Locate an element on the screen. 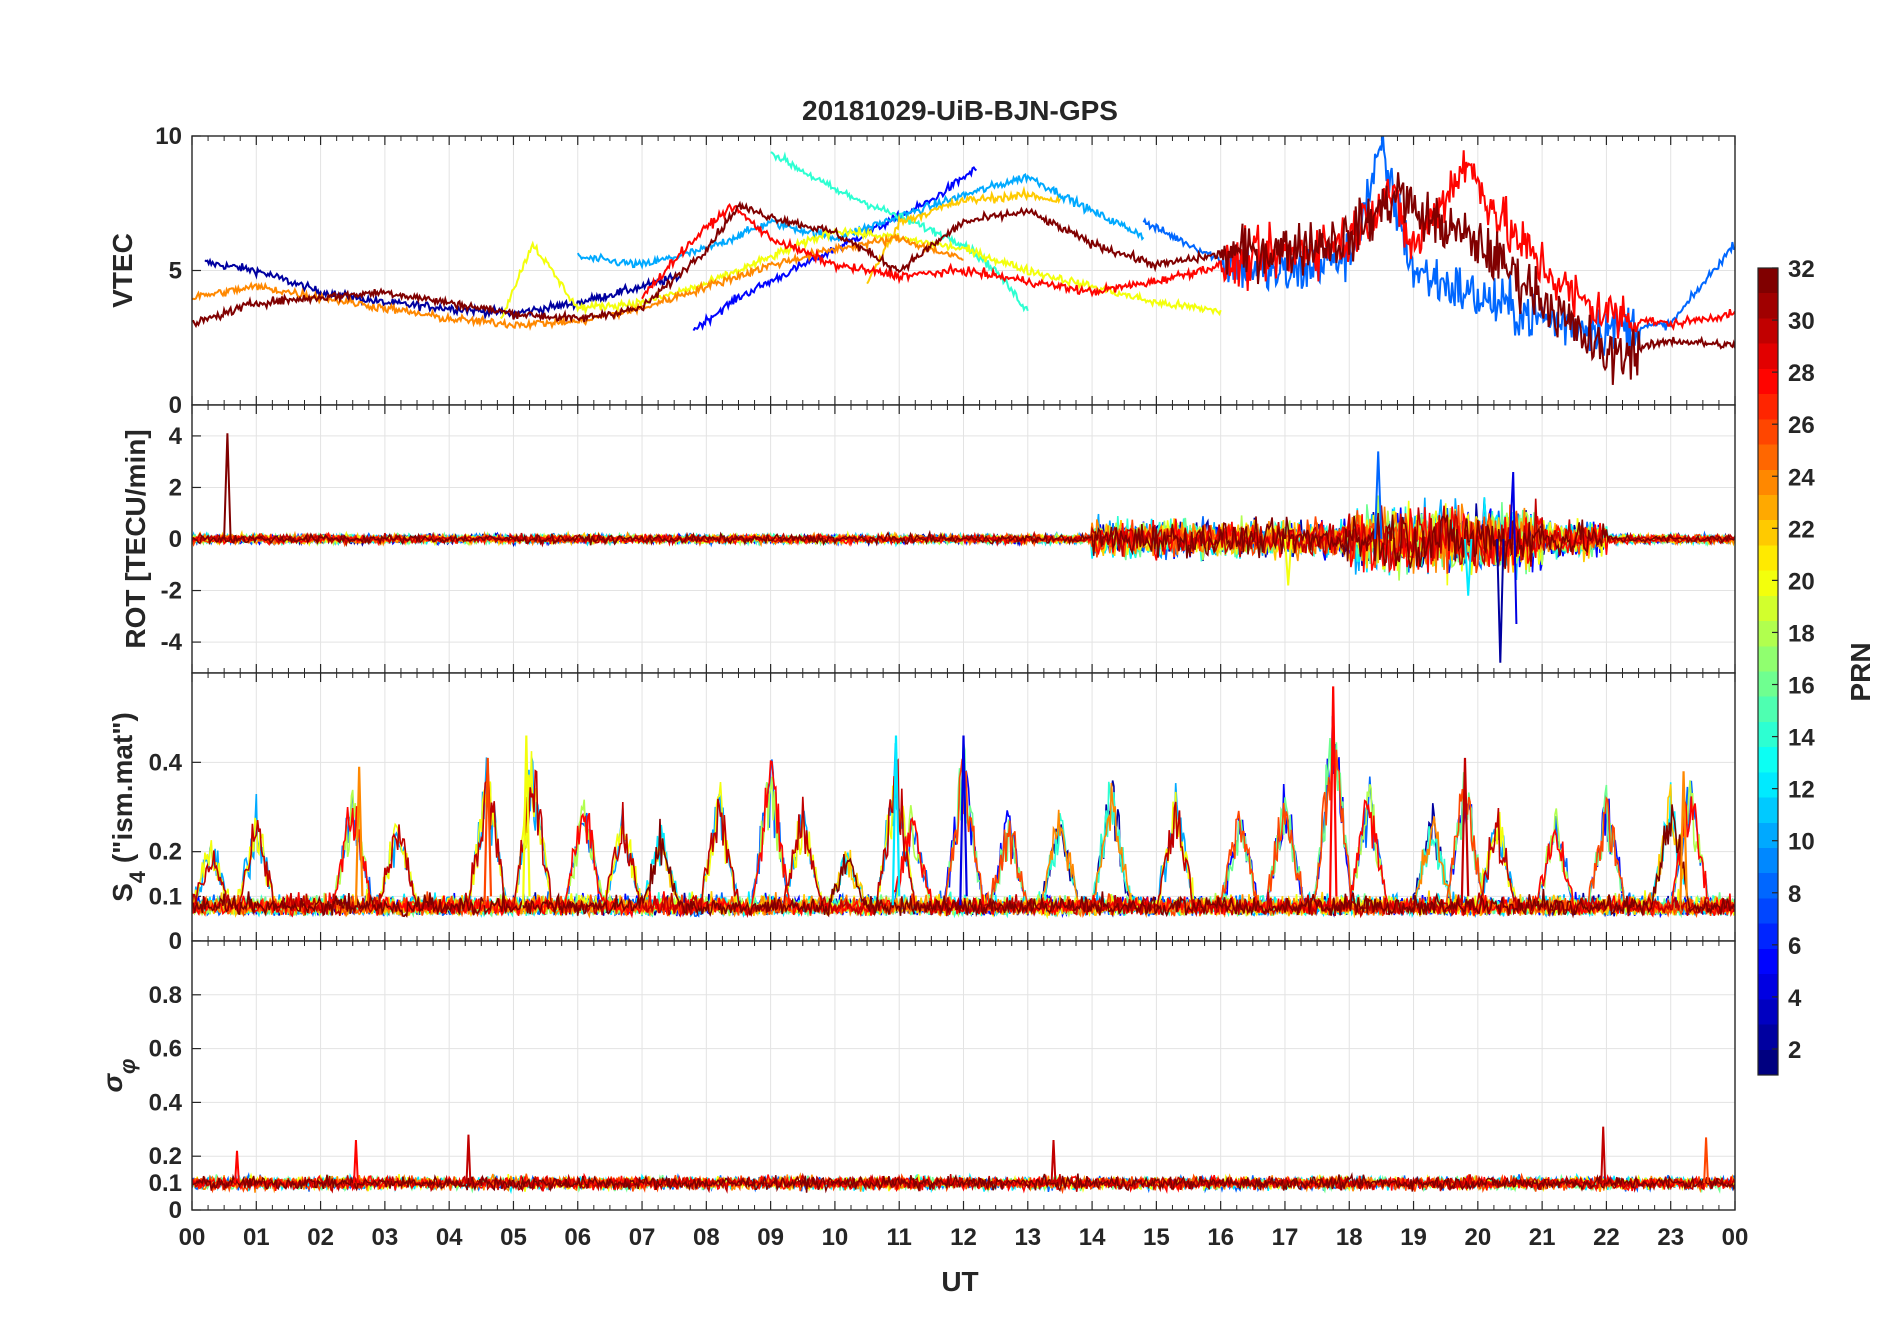 The image size is (1902, 1330). x-tick-label: 15 is located at coordinates (1156, 1237).